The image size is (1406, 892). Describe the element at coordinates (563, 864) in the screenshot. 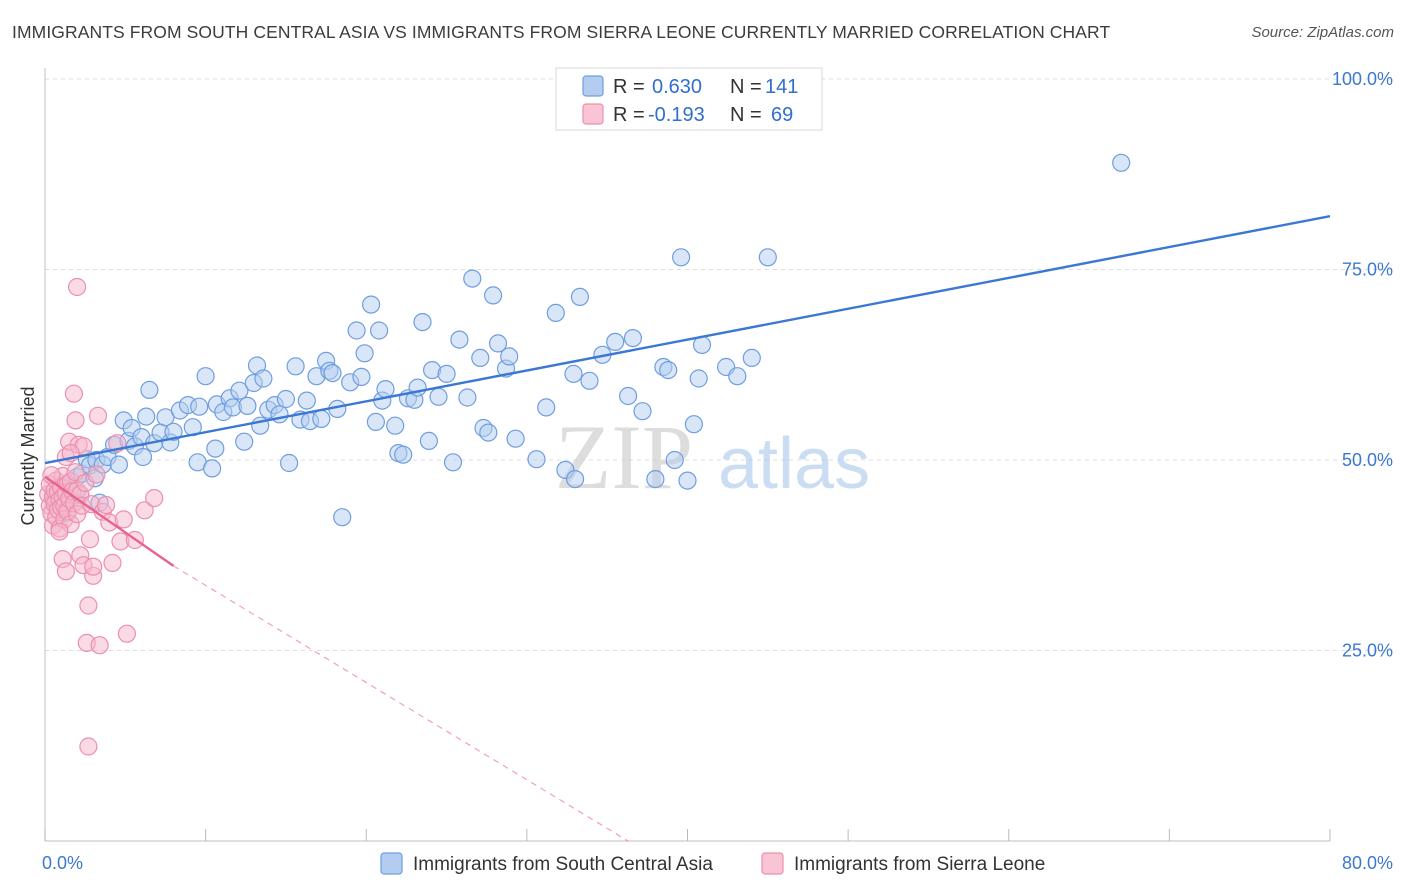

I see `series-legend-label-blue: Immigrants from South Central Asia` at that location.